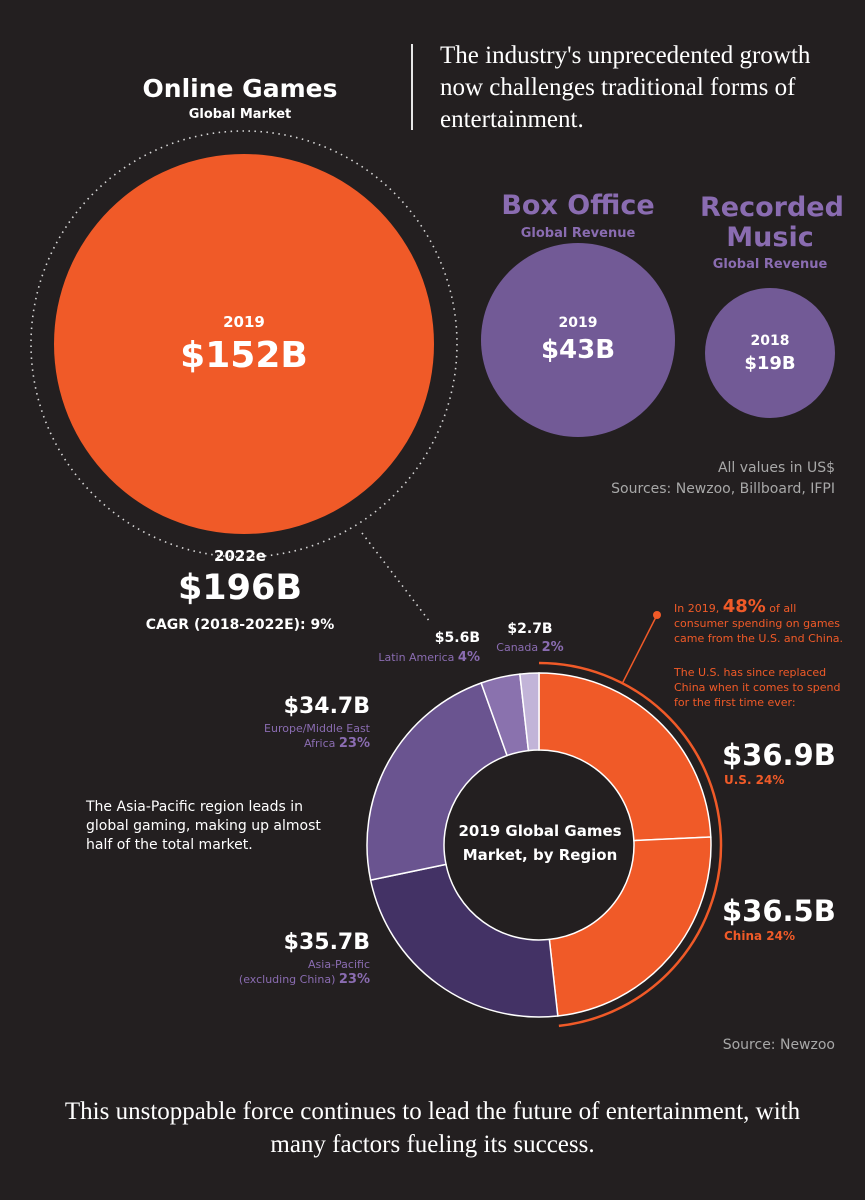 This screenshot has height=1200, width=865. What do you see at coordinates (244, 355) in the screenshot?
I see `online-games-value: $152B` at bounding box center [244, 355].